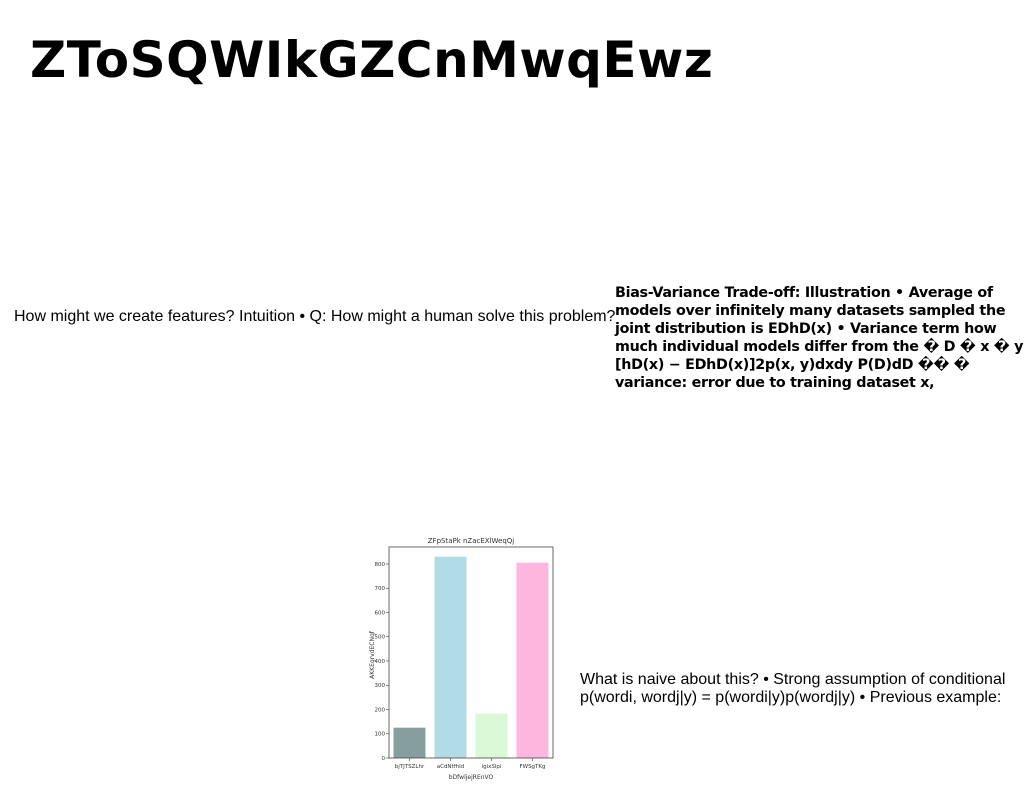 The width and height of the screenshot is (1024, 788). I want to click on y-tick-label: 800, so click(380, 565).